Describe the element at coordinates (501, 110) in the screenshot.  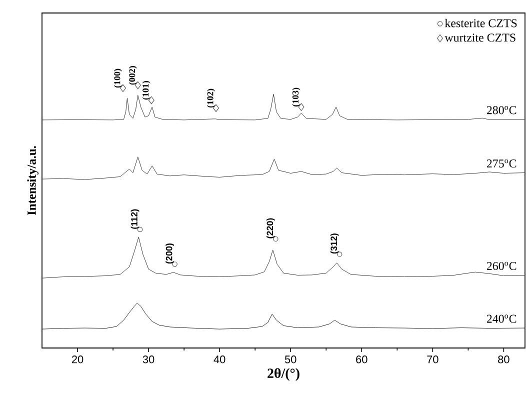
I see `series-label: 280$^{o}$C` at that location.